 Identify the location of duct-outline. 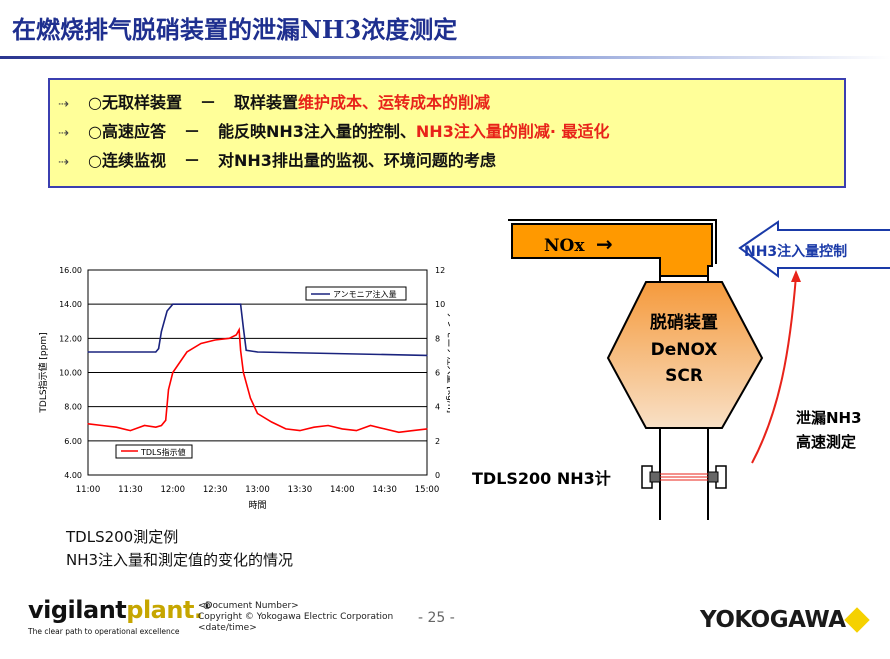
(612, 241).